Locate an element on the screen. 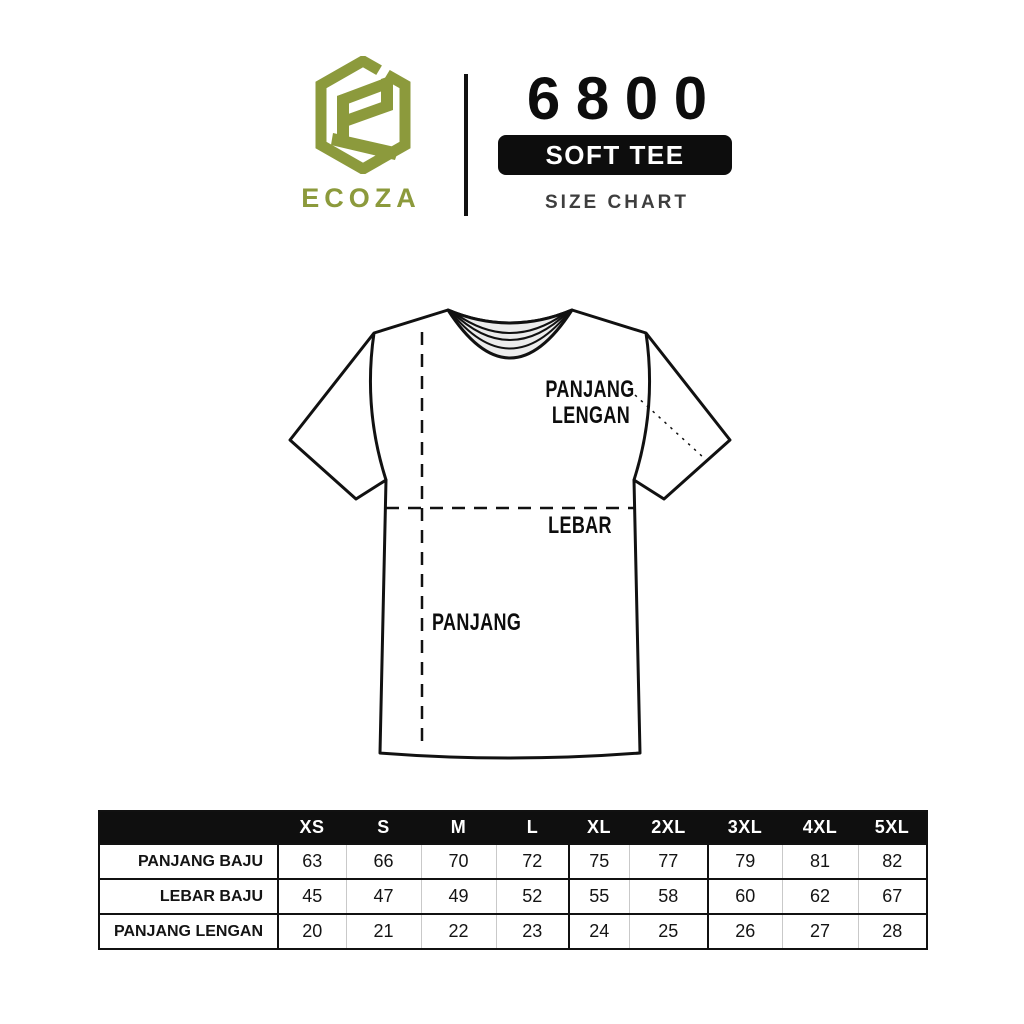 The width and height of the screenshot is (1024, 1024). product-badge: SOFT TEE is located at coordinates (615, 155).